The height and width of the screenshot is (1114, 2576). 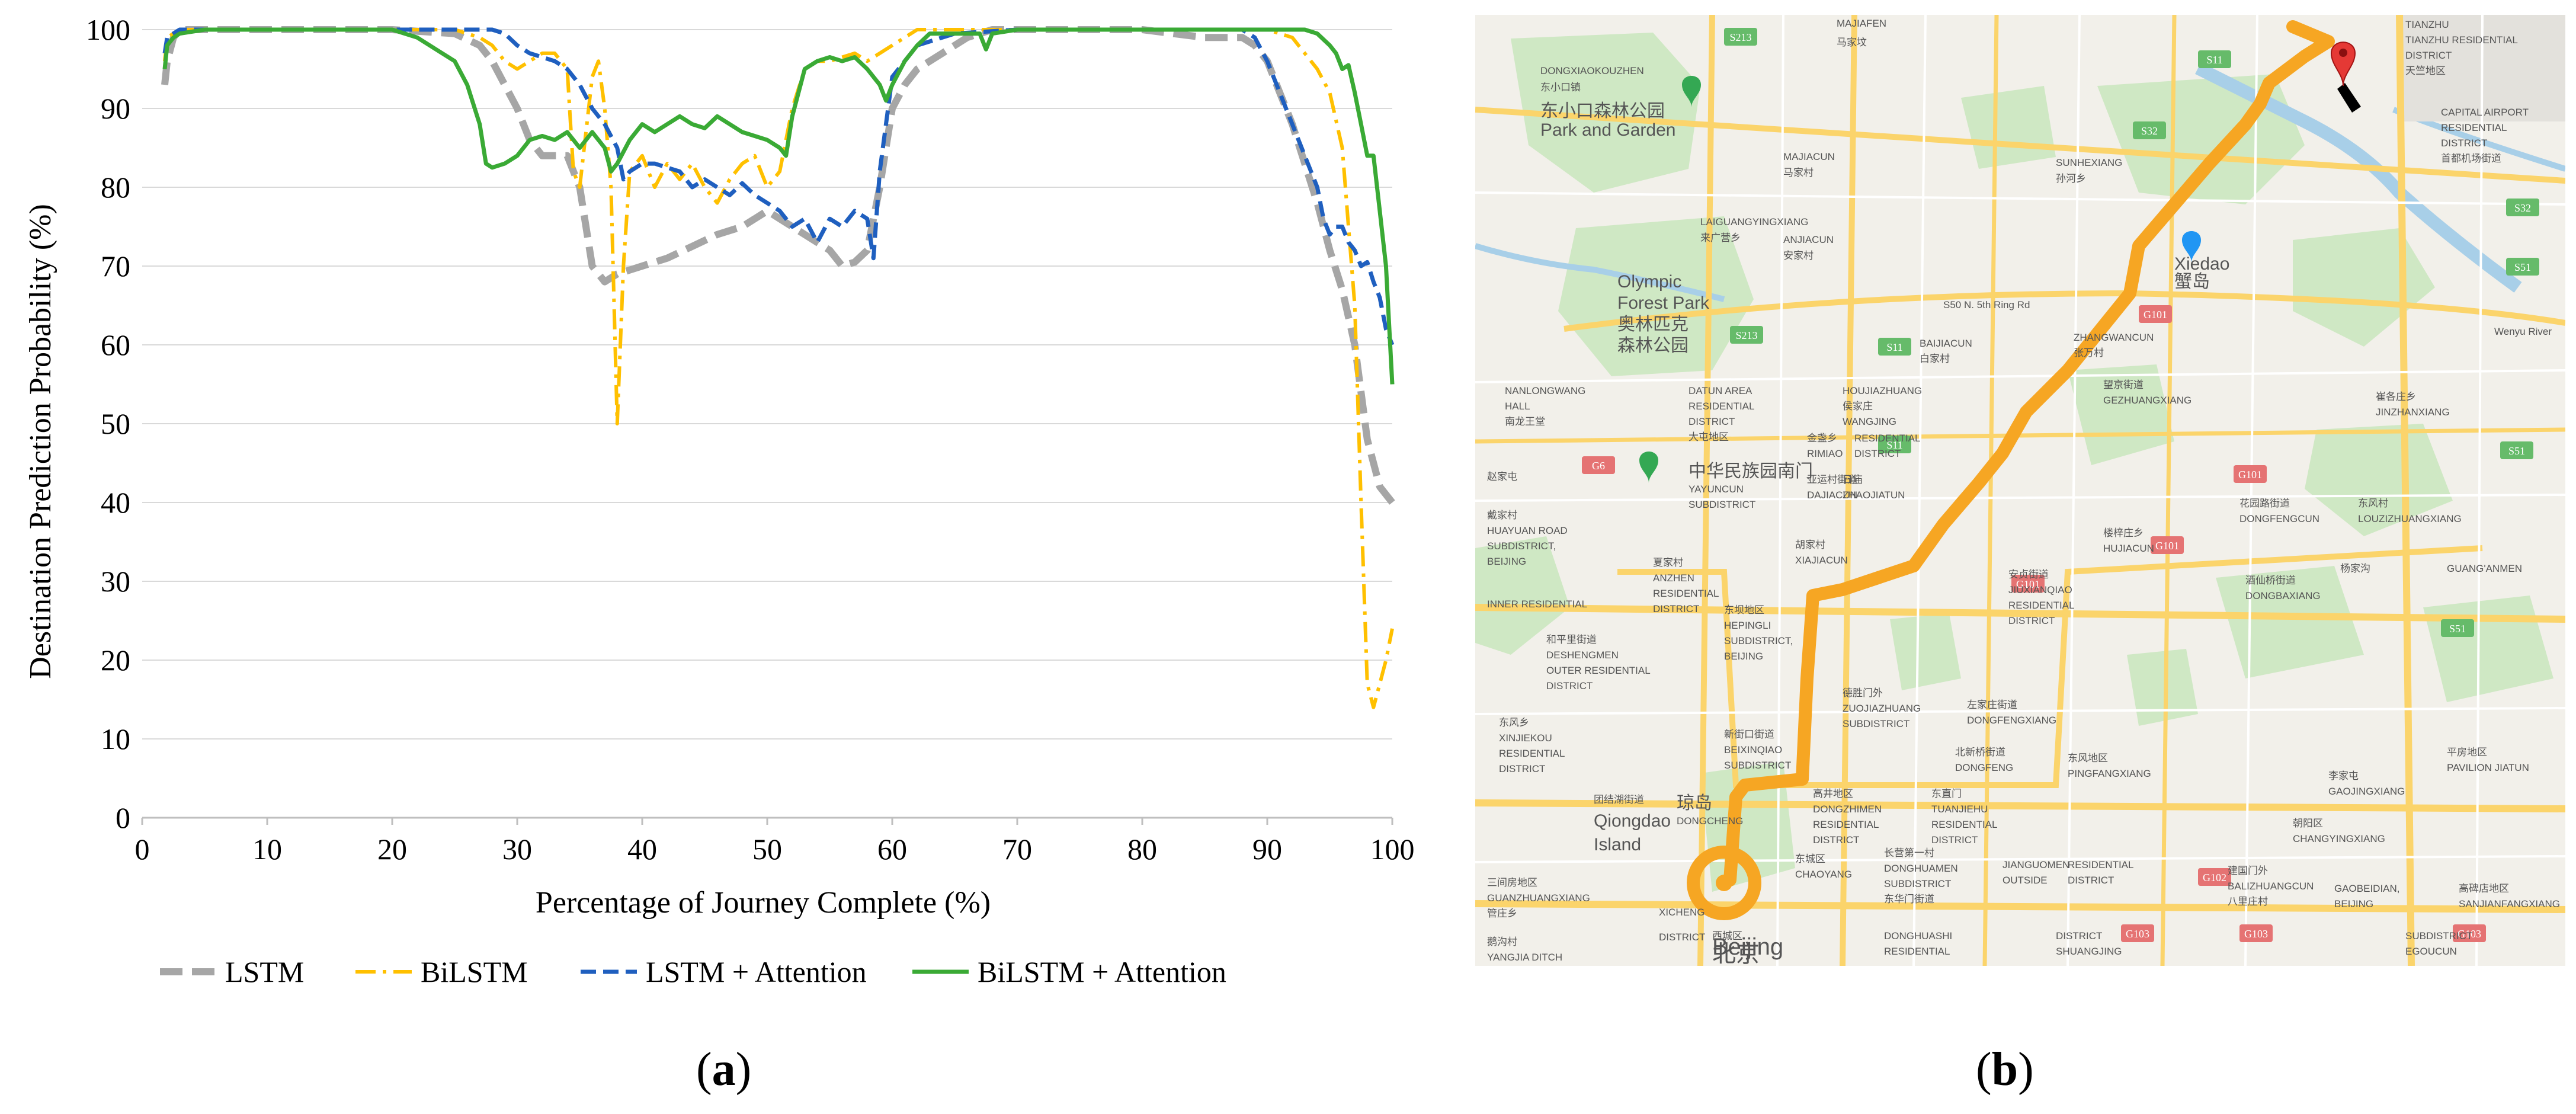 I want to click on destination-marker-icon, so click(x=2345, y=77).